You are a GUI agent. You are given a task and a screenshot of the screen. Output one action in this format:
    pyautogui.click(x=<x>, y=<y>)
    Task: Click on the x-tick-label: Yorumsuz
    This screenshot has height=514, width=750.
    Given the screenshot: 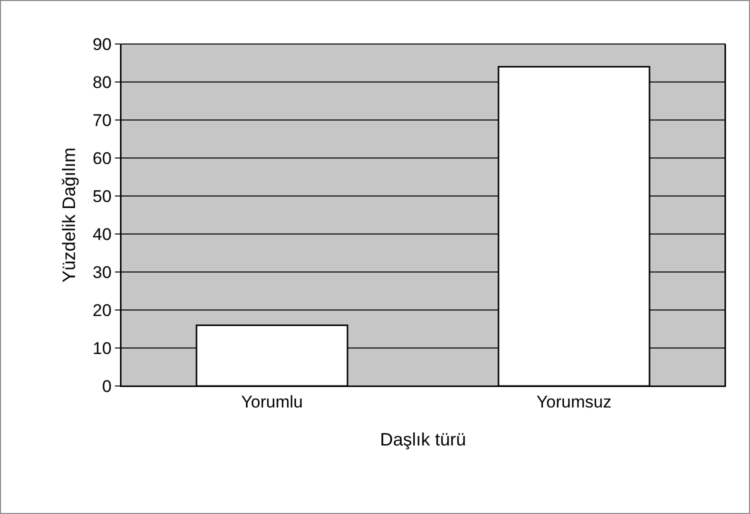 What is the action you would take?
    pyautogui.click(x=574, y=402)
    